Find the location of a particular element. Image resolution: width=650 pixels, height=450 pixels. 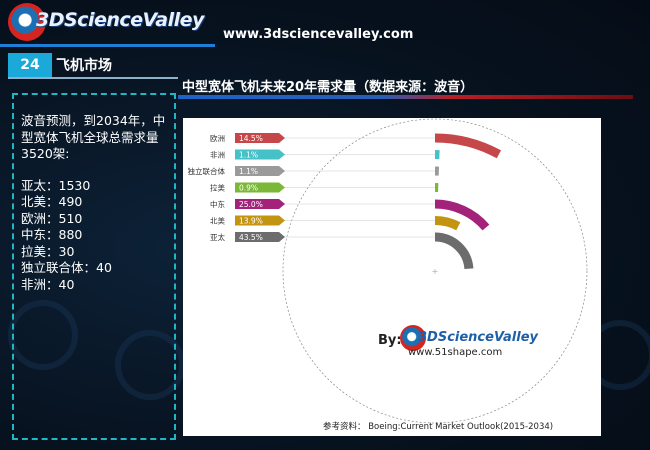

category-label-3: 拉美 is located at coordinates (217, 188).